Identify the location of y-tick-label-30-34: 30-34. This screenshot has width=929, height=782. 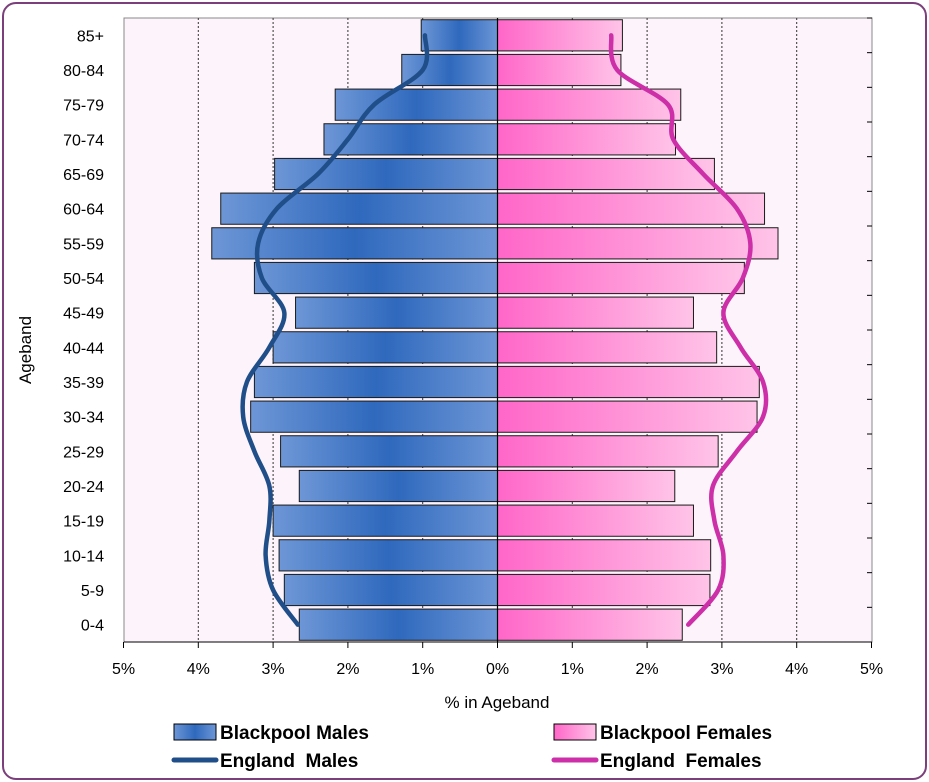
(83, 418).